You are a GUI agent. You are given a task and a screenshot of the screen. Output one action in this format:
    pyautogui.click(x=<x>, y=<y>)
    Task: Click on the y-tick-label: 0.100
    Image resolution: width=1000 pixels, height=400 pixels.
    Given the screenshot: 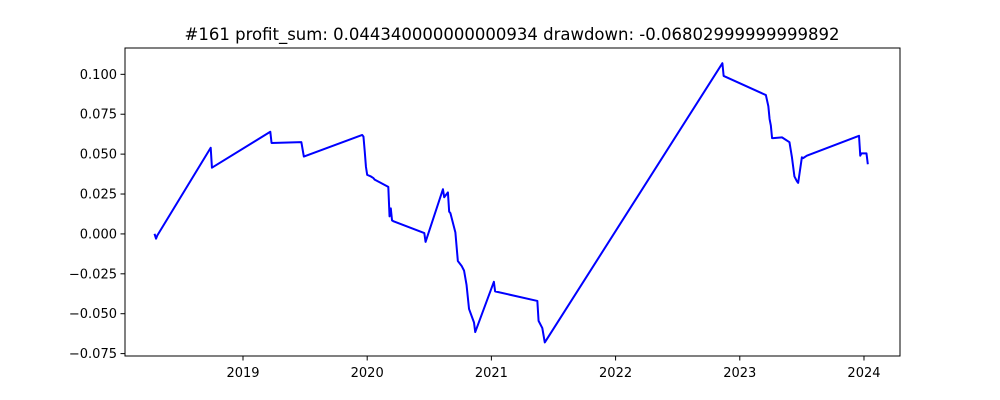 What is the action you would take?
    pyautogui.click(x=98, y=75)
    